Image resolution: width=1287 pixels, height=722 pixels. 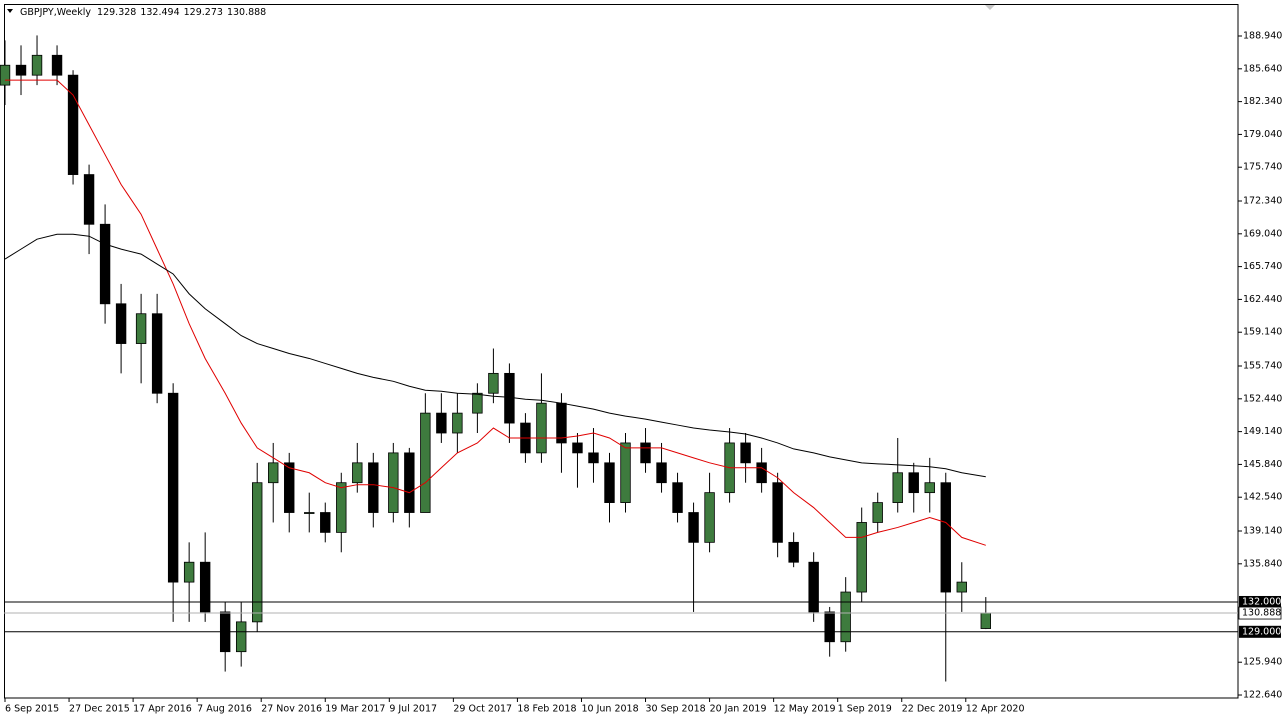 I want to click on menu-arrow, so click(x=10, y=11).